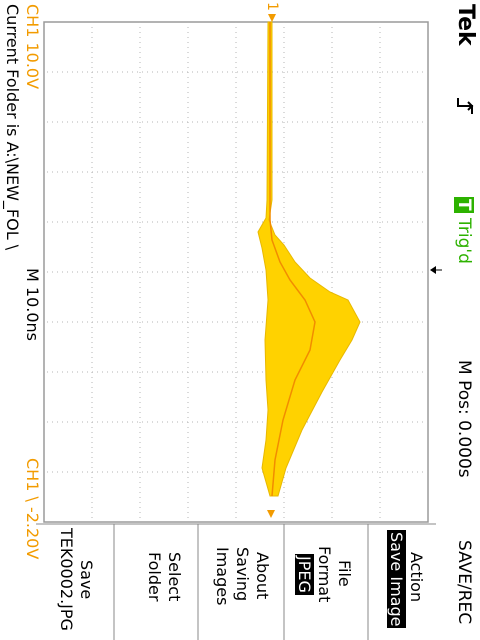 The image size is (480, 640). What do you see at coordinates (416, 577) in the screenshot?
I see `action-label: Action` at bounding box center [416, 577].